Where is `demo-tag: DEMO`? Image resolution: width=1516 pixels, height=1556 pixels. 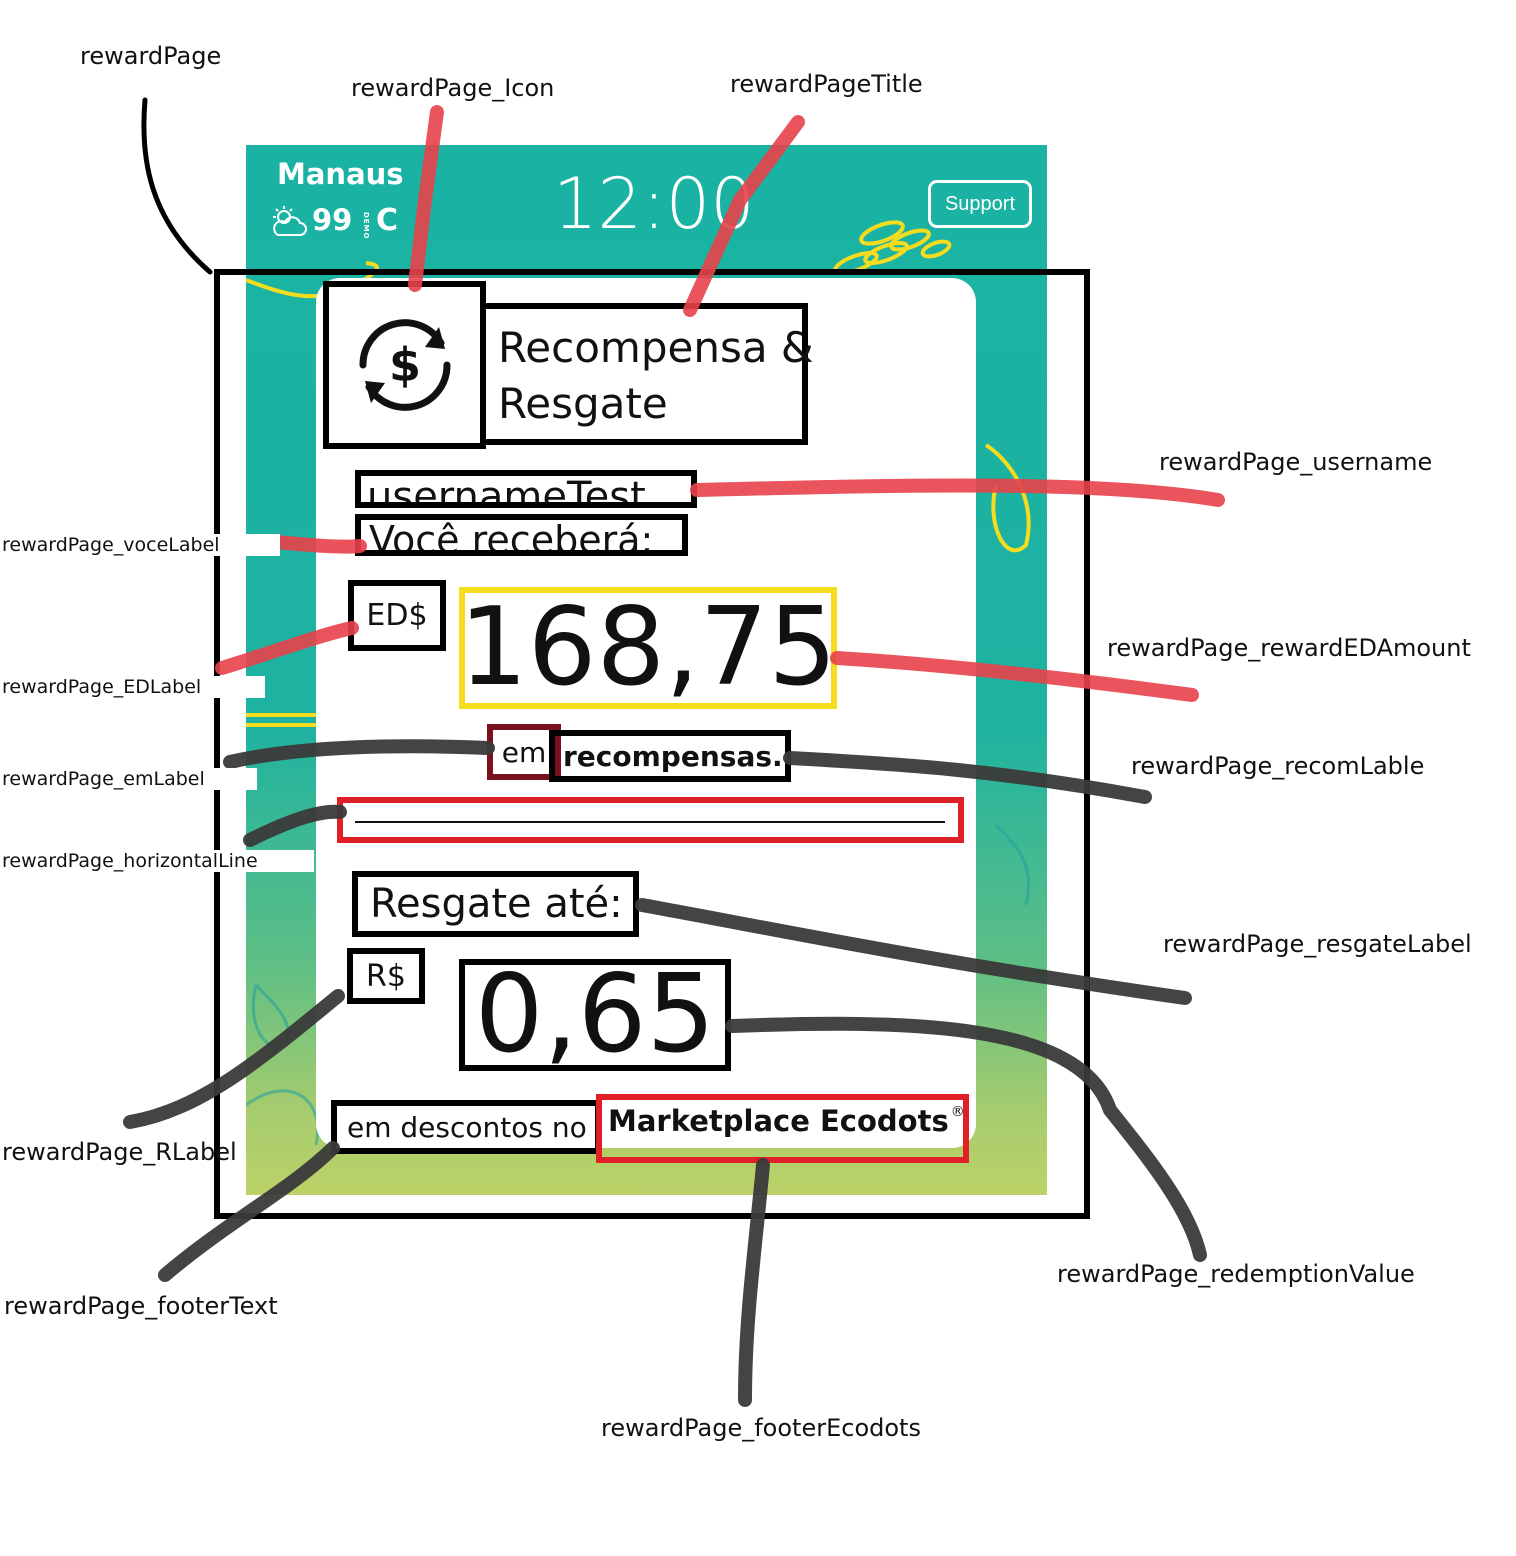
demo-tag: DEMO is located at coordinates (366, 226).